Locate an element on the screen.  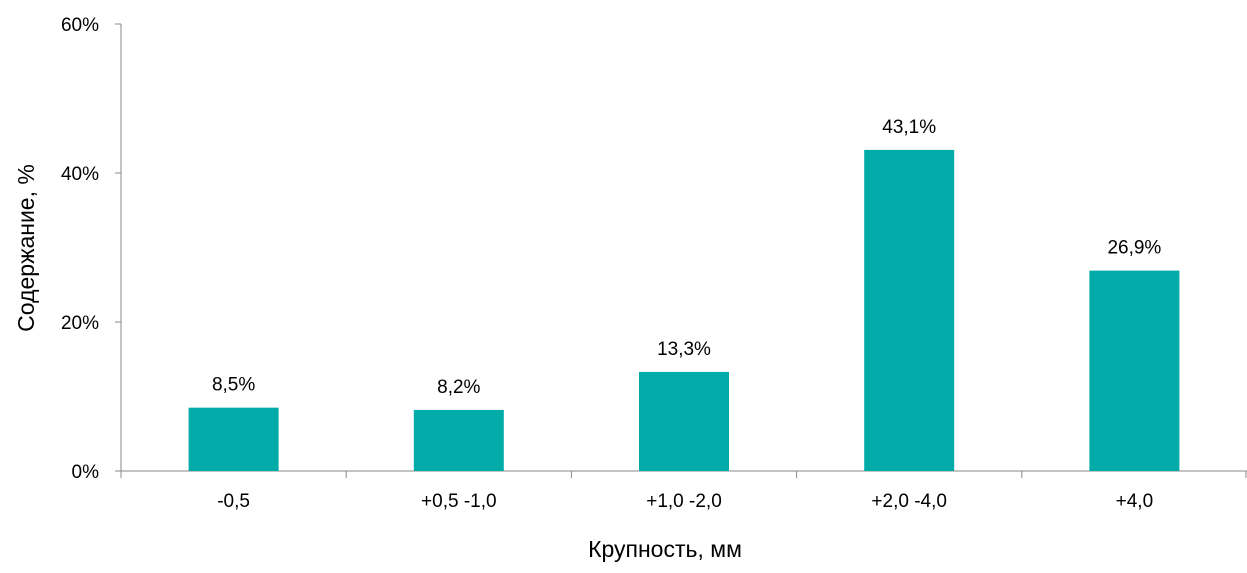
y-tick-label: 40% is located at coordinates (80, 174).